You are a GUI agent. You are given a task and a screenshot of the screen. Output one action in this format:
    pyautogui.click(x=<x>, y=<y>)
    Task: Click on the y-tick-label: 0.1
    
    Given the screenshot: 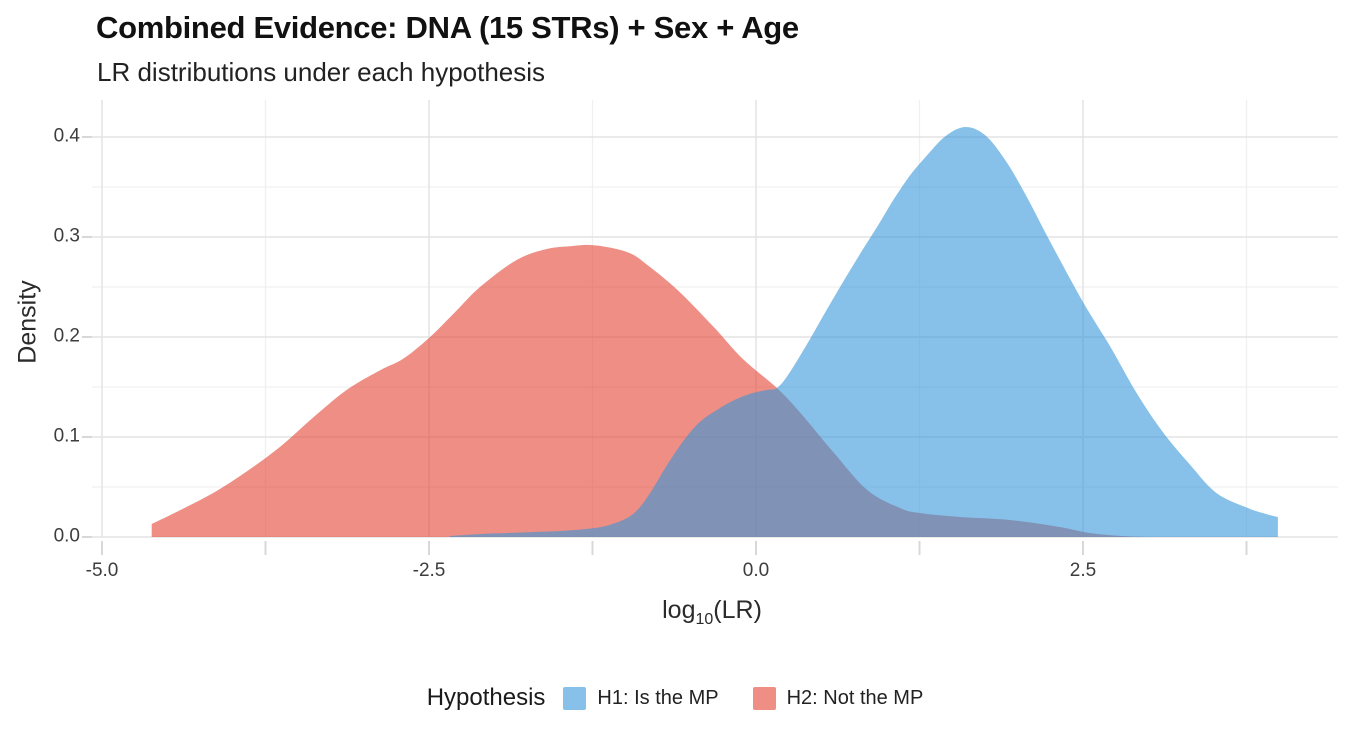 What is the action you would take?
    pyautogui.click(x=66, y=436)
    